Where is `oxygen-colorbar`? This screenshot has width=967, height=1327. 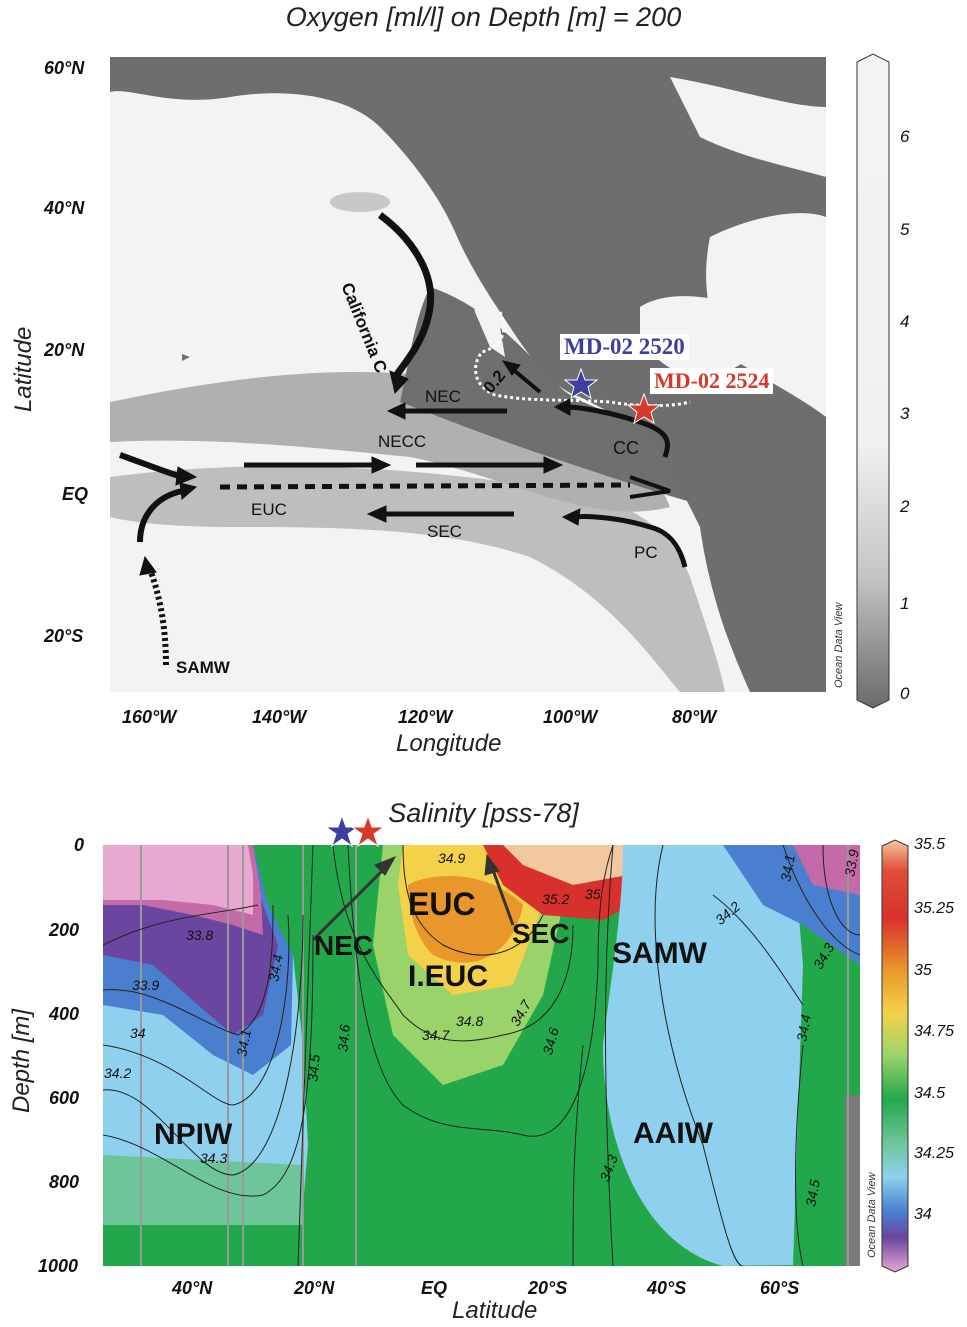
oxygen-colorbar is located at coordinates (873, 381).